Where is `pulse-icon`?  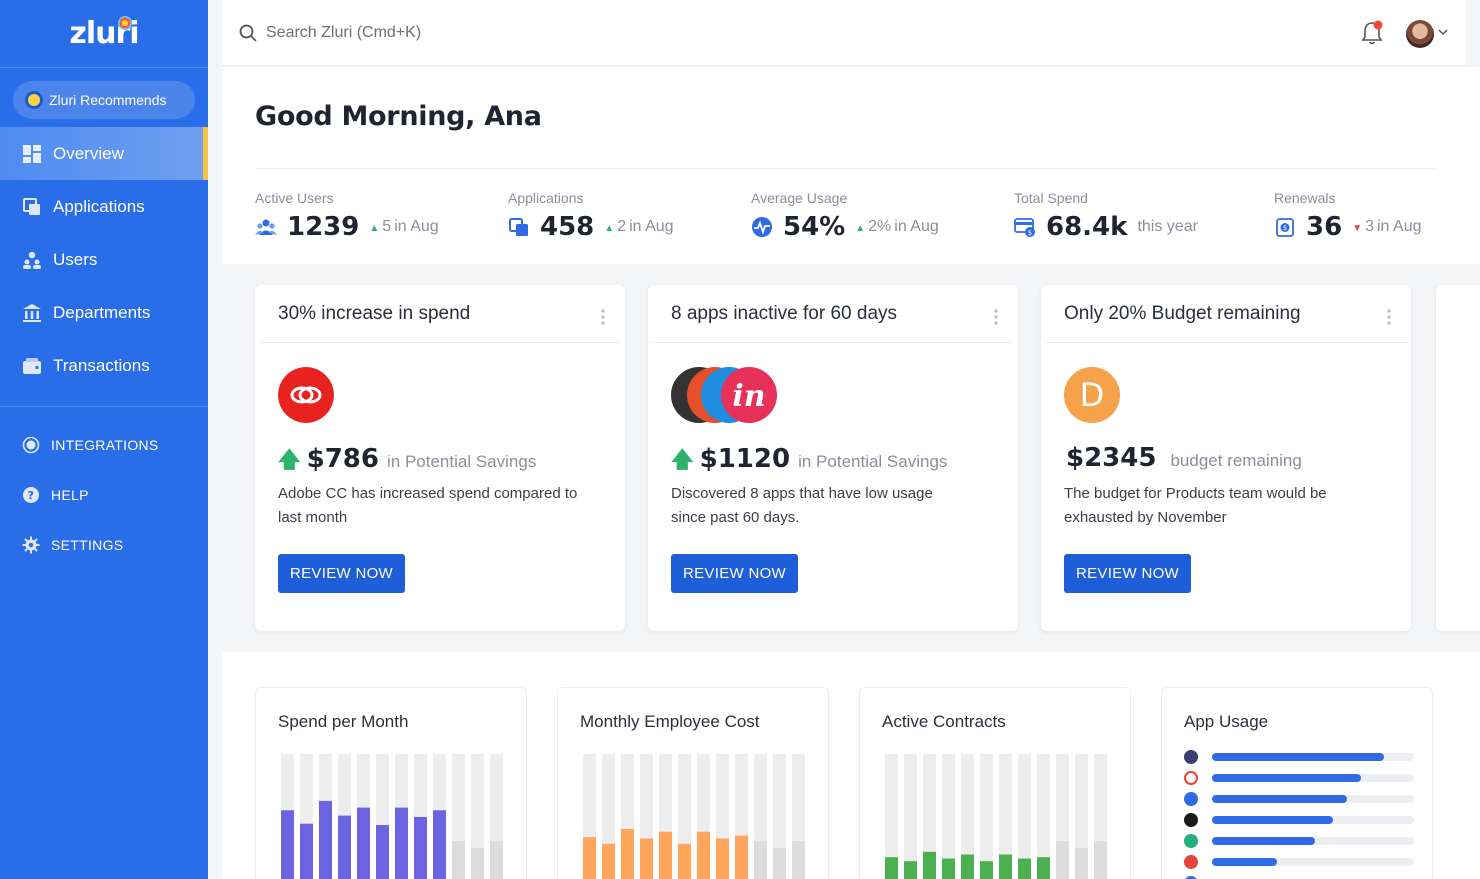 pulse-icon is located at coordinates (762, 227).